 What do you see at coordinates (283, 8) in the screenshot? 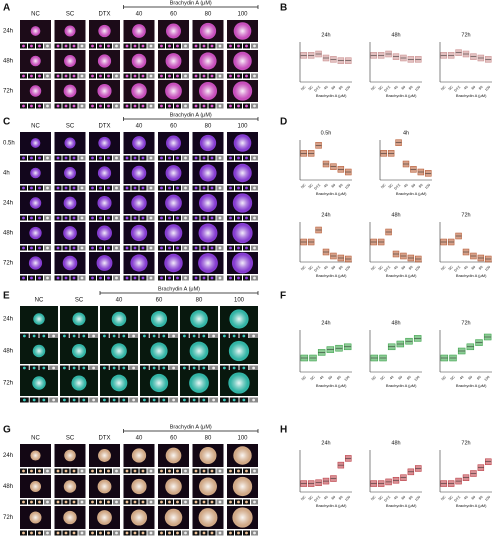
I see `panel-letter: B` at bounding box center [283, 8].